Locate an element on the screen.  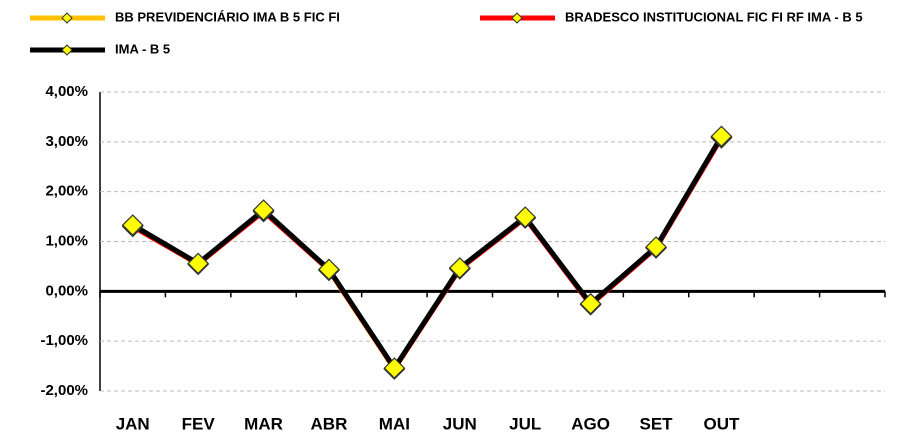
x-tick-label: MAI is located at coordinates (394, 423).